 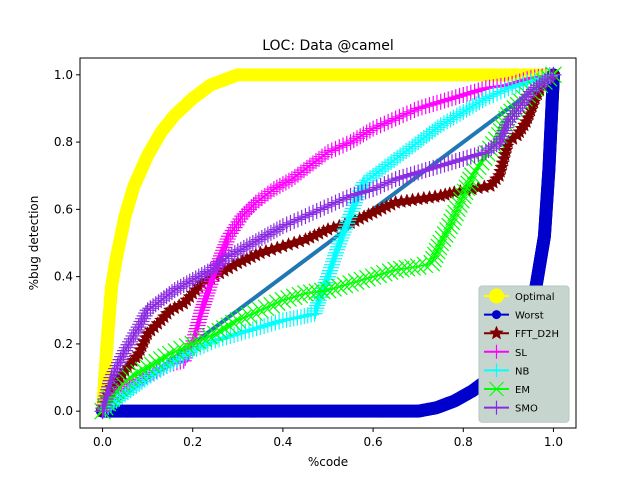 What do you see at coordinates (553, 442) in the screenshot?
I see `x-tick-label: 1.0` at bounding box center [553, 442].